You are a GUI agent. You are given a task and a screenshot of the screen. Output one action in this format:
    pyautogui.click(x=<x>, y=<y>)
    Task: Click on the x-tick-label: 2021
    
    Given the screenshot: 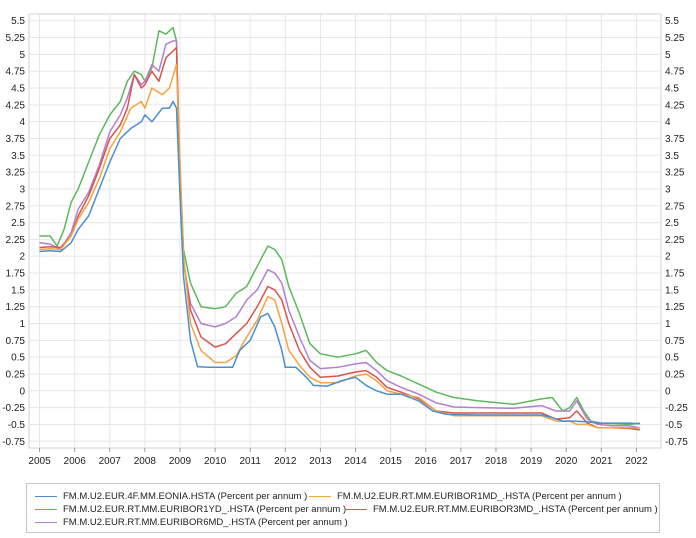 What is the action you would take?
    pyautogui.click(x=601, y=461)
    